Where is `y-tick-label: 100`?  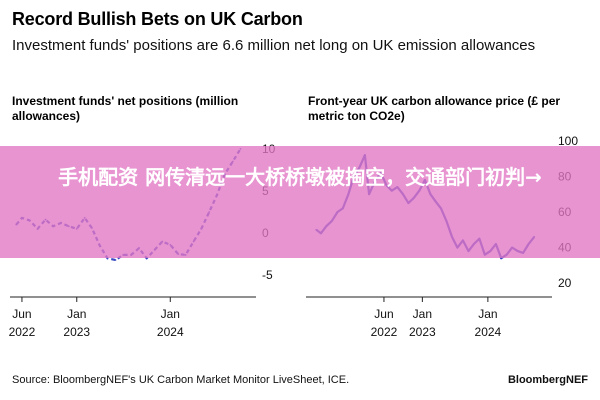
y-tick-label: 100 is located at coordinates (568, 141).